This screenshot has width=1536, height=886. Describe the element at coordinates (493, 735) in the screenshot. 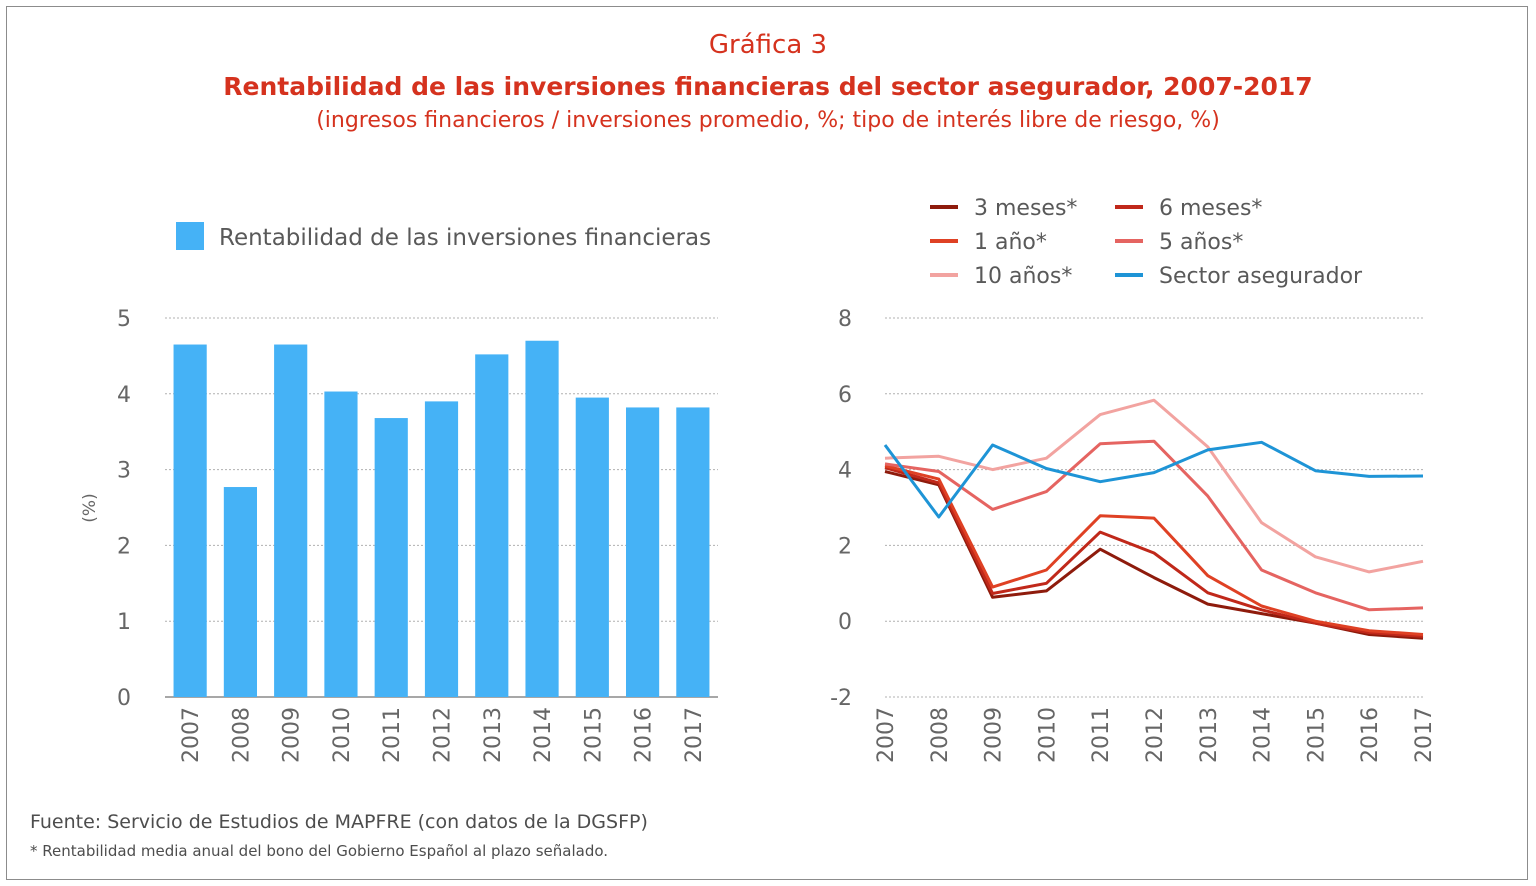

I see `bar-x-tick-label: 2013` at that location.